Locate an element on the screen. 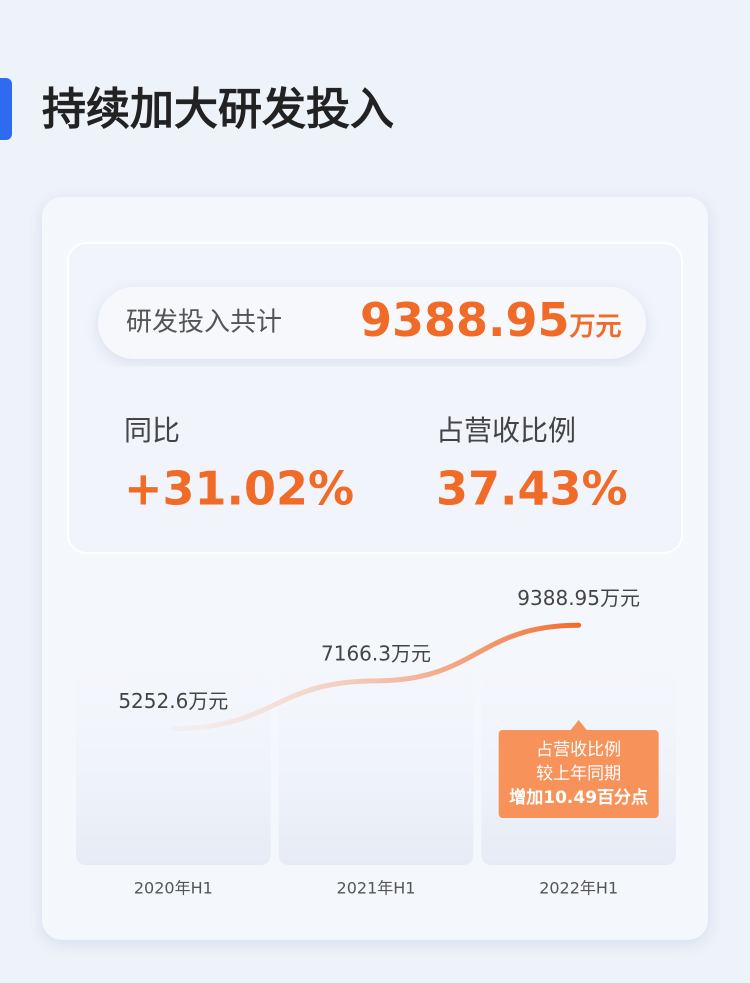 Image resolution: width=750 pixels, height=983 pixels. value-label: 9388.95万元 is located at coordinates (578, 598).